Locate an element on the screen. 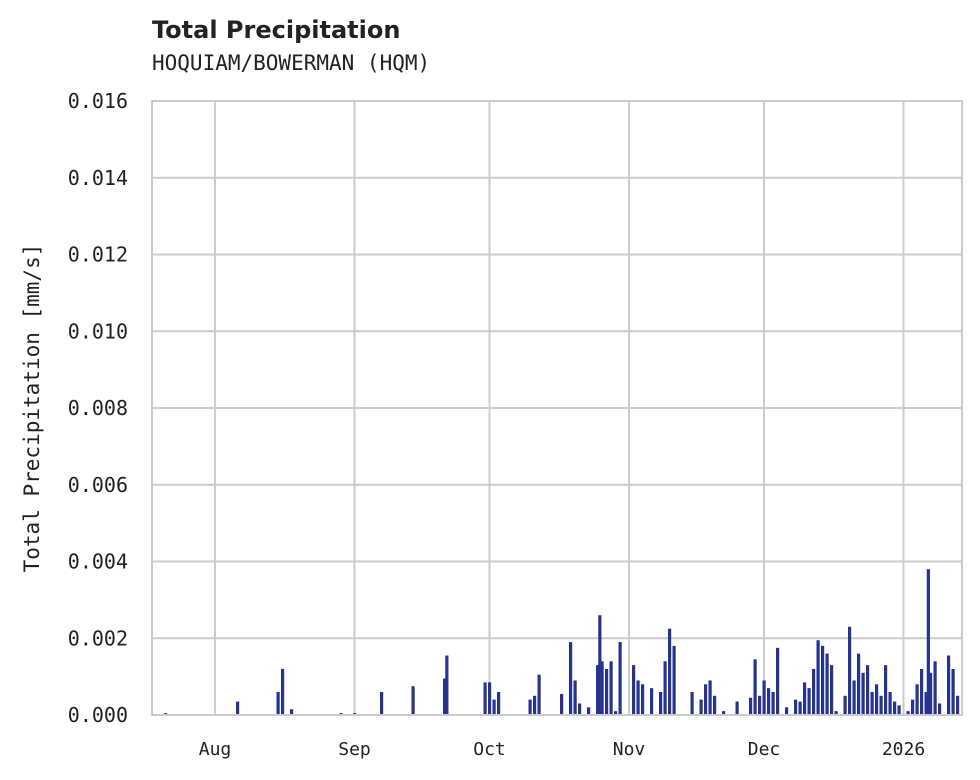 This screenshot has height=780, width=980. y-tick-label: 0.008 is located at coordinates (98, 408).